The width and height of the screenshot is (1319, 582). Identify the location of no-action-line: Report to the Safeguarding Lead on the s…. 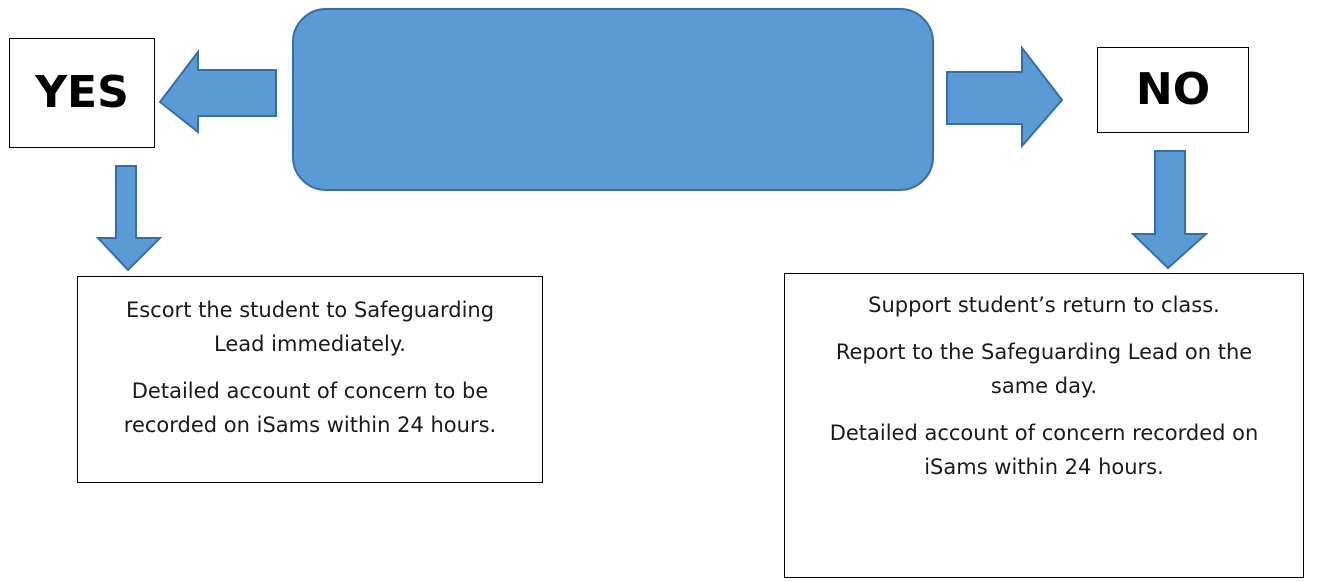
(1044, 369).